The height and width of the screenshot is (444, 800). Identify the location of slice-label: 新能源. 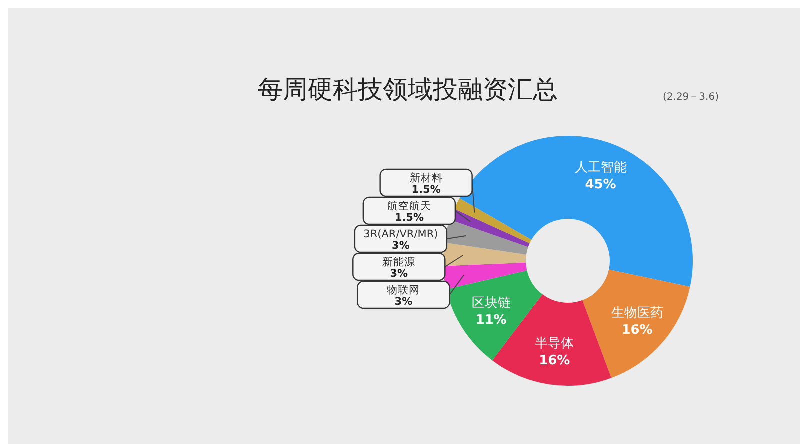
(399, 262).